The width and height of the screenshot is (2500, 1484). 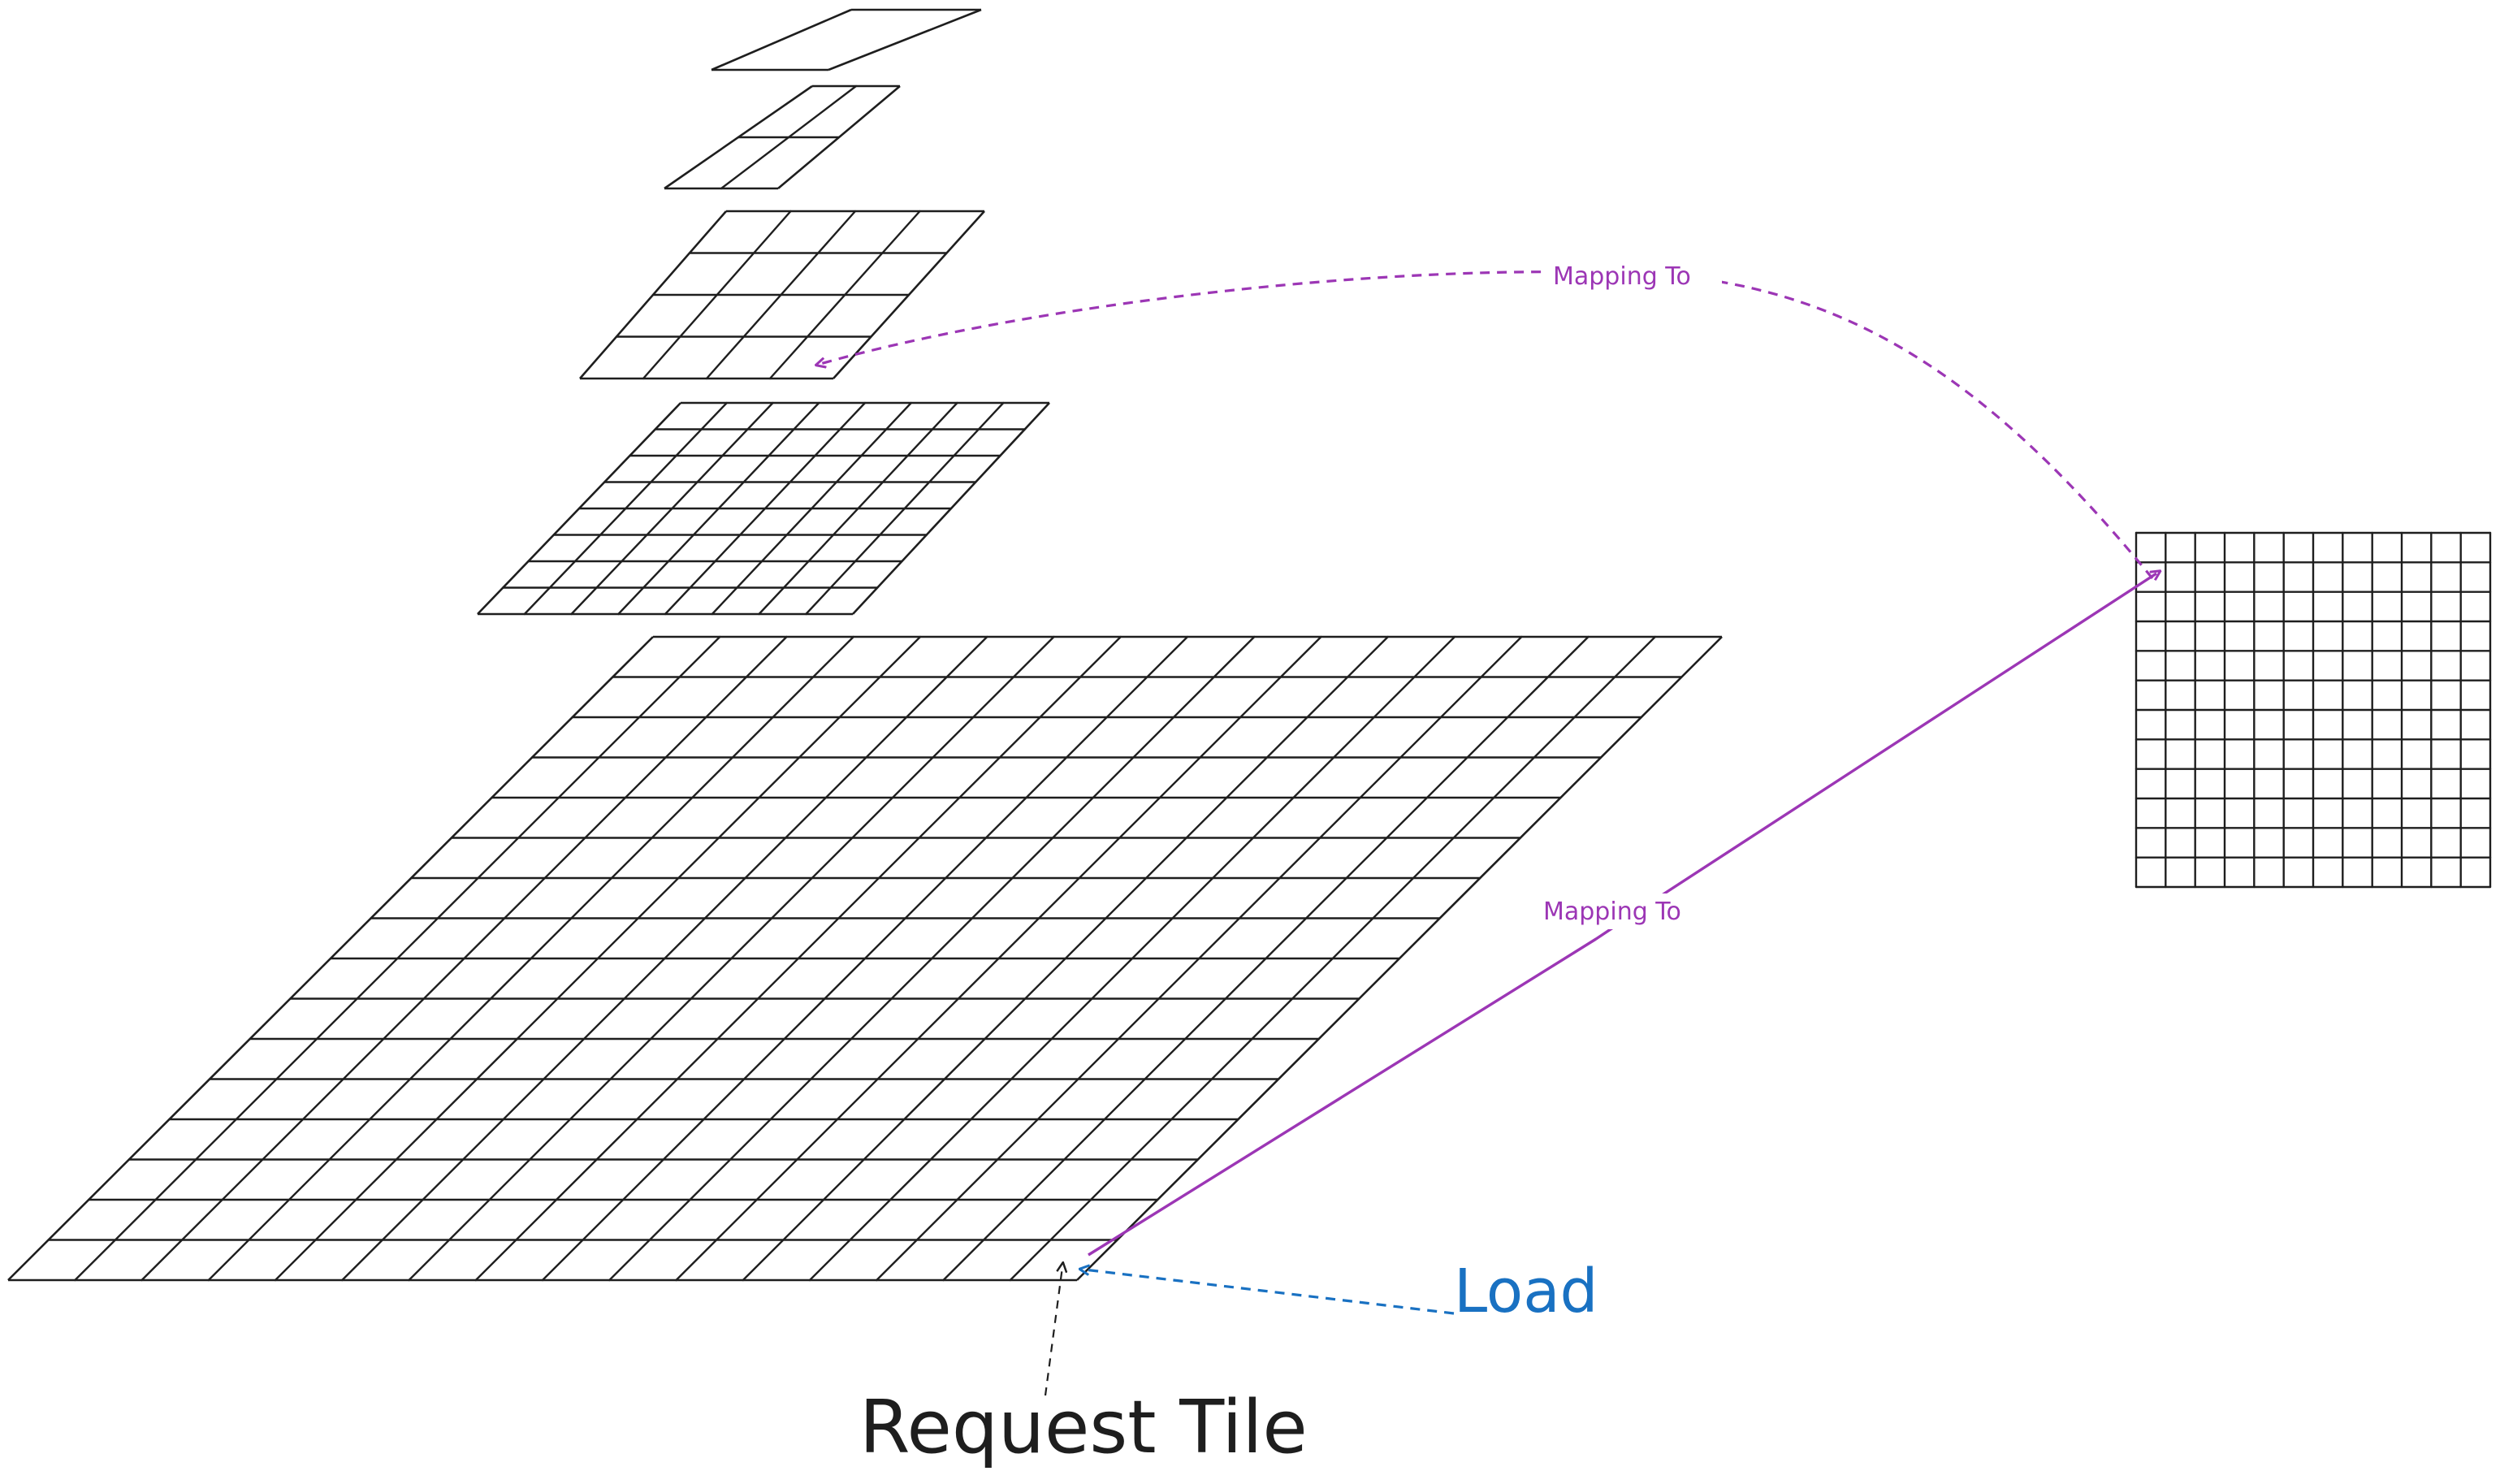 I want to click on level-1x1, so click(x=846, y=39).